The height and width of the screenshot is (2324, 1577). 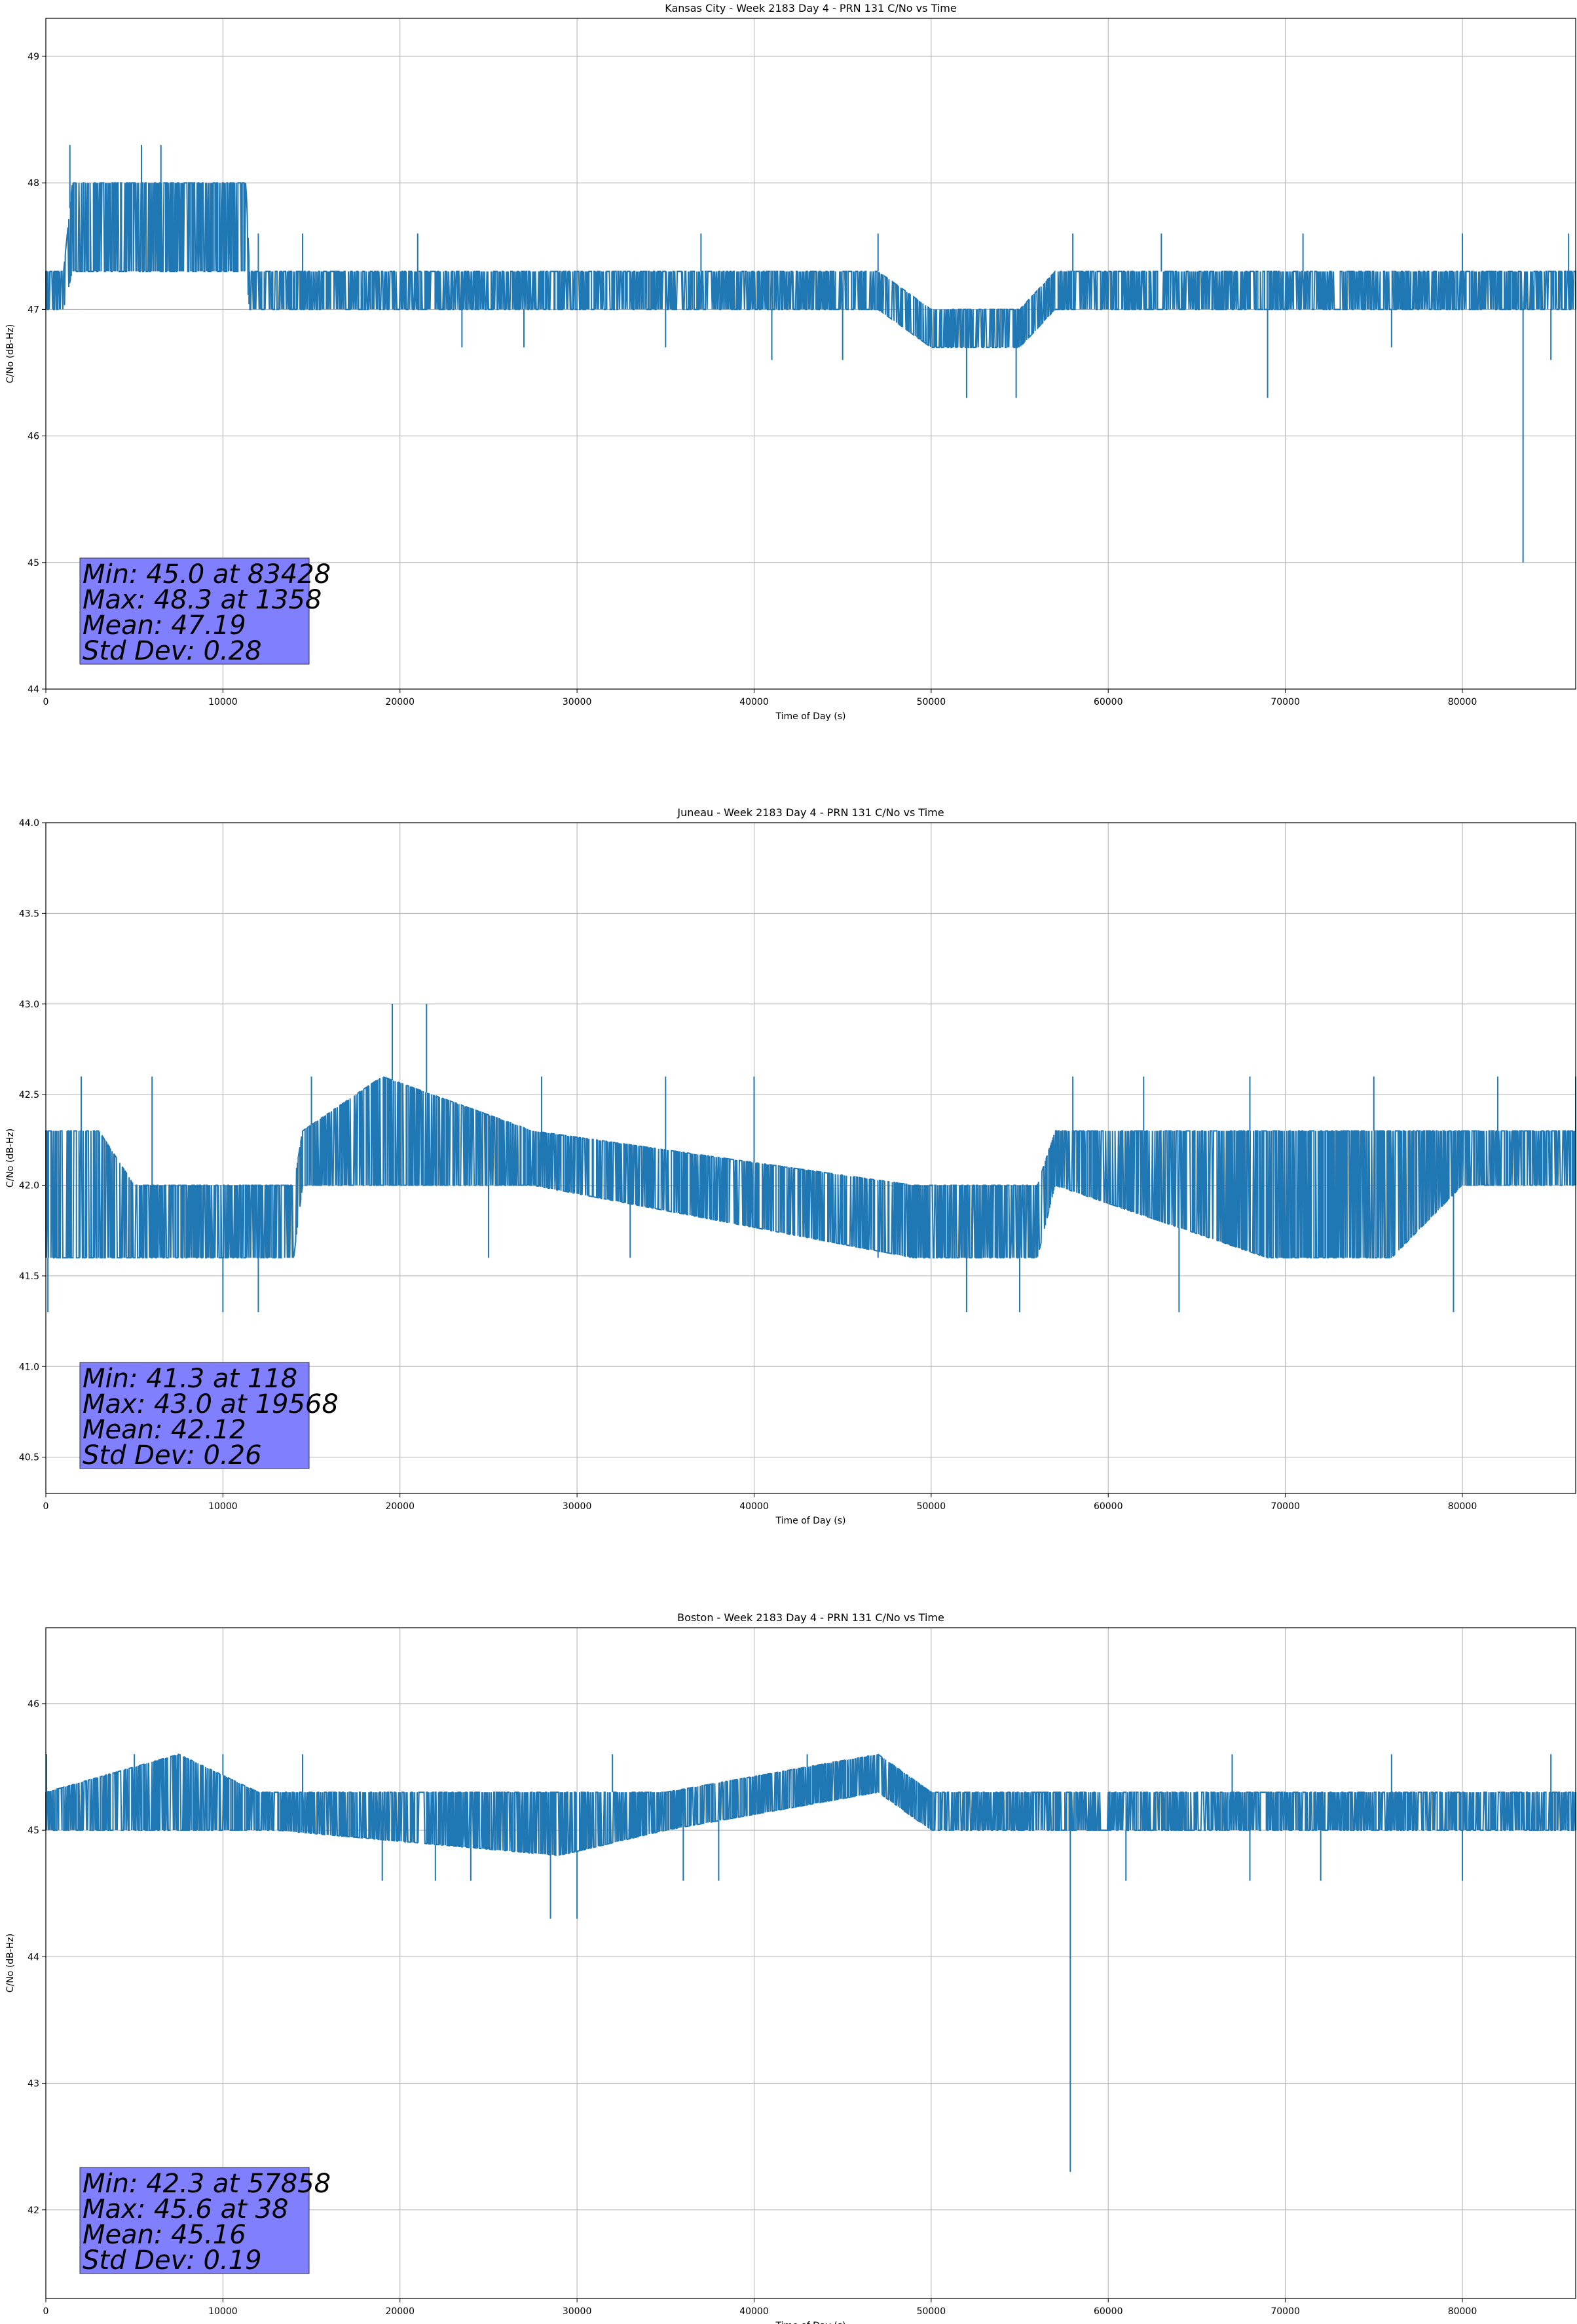 I want to click on stats-line: Std Dev: 0.28, so click(x=172, y=651).